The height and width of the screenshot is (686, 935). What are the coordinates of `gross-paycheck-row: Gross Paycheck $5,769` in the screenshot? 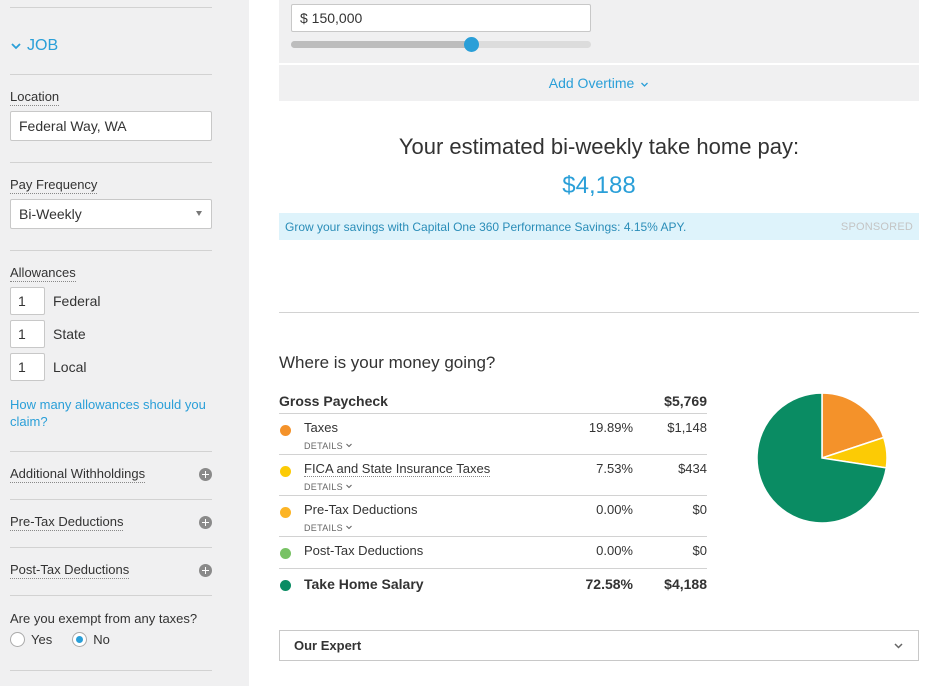 It's located at (493, 401).